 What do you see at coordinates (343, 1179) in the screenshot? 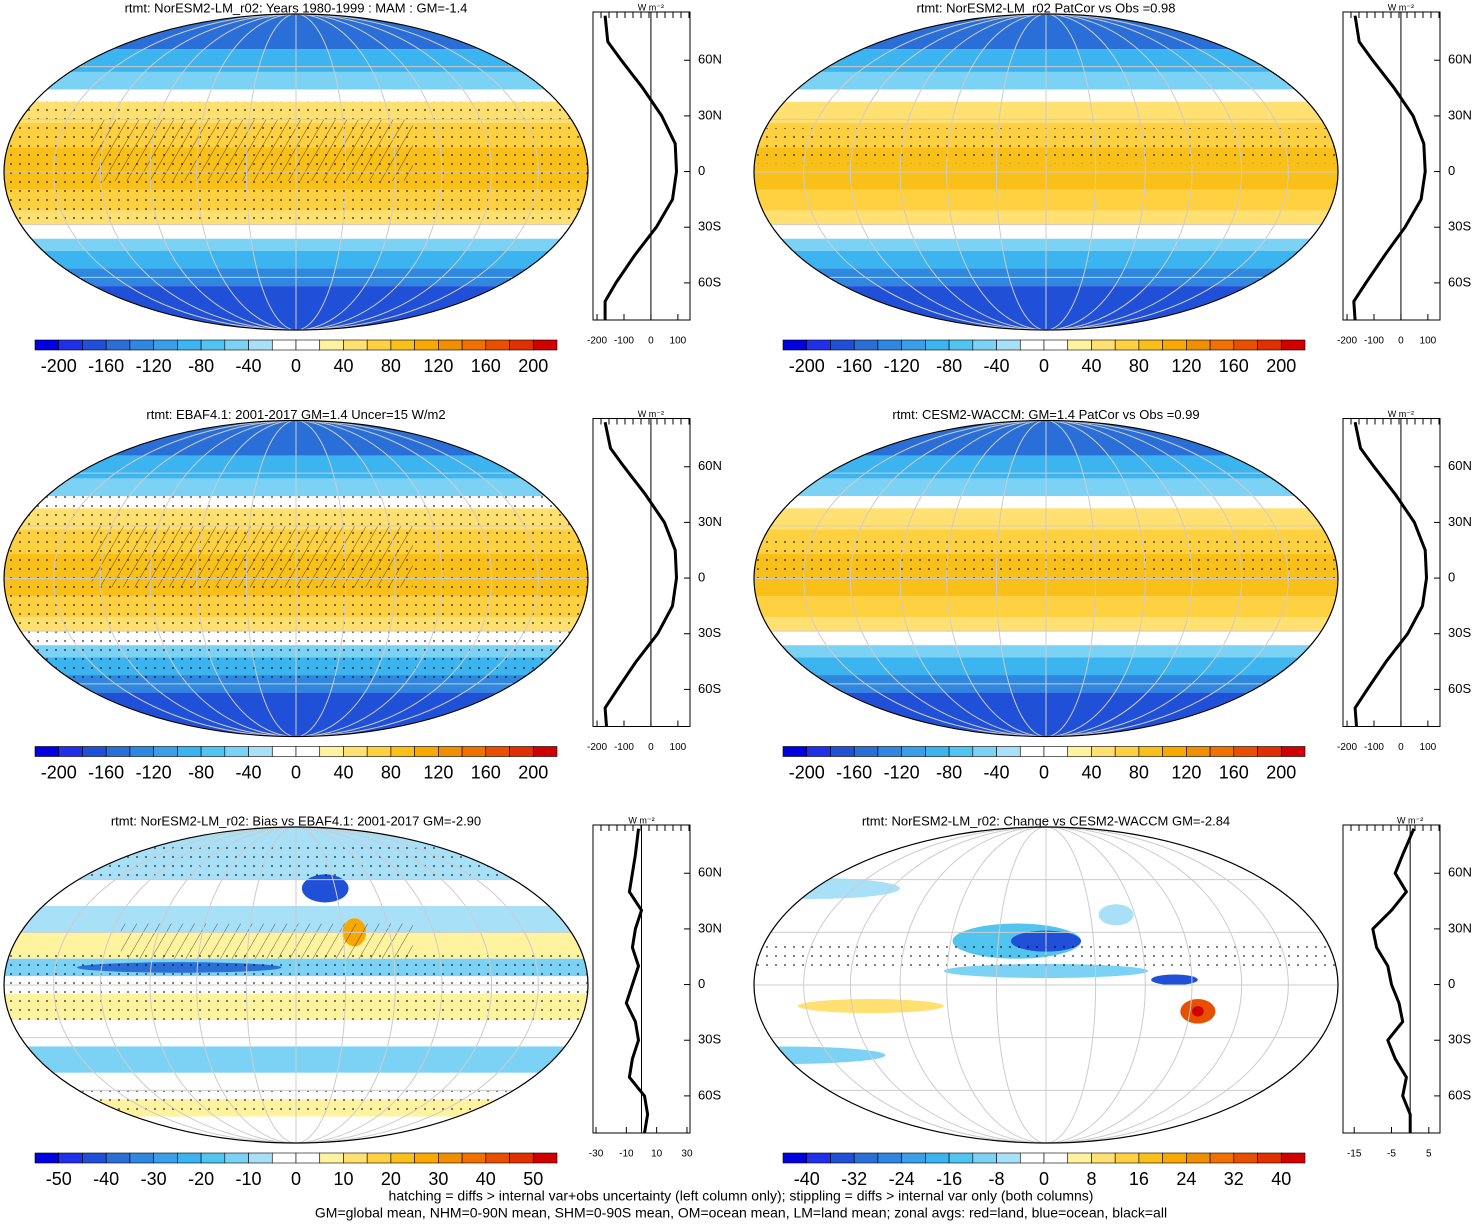
I see `colorbar-label: 10` at bounding box center [343, 1179].